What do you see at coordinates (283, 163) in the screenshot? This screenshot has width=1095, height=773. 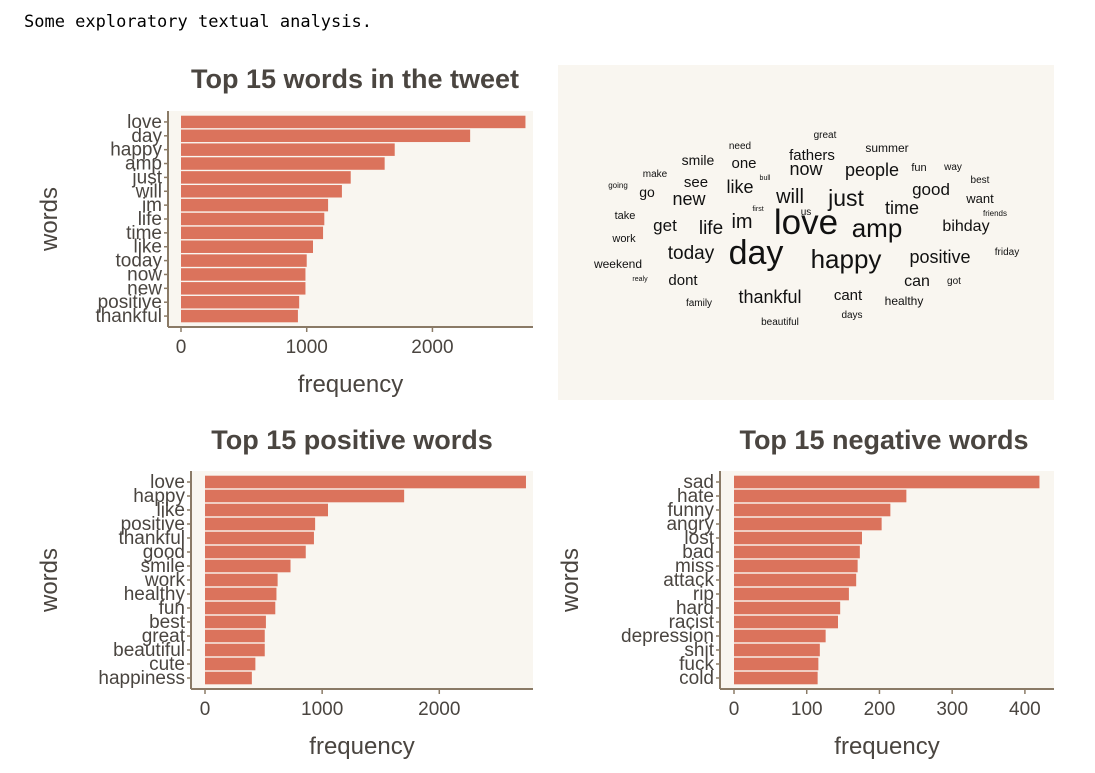 I see `bar-amp` at bounding box center [283, 163].